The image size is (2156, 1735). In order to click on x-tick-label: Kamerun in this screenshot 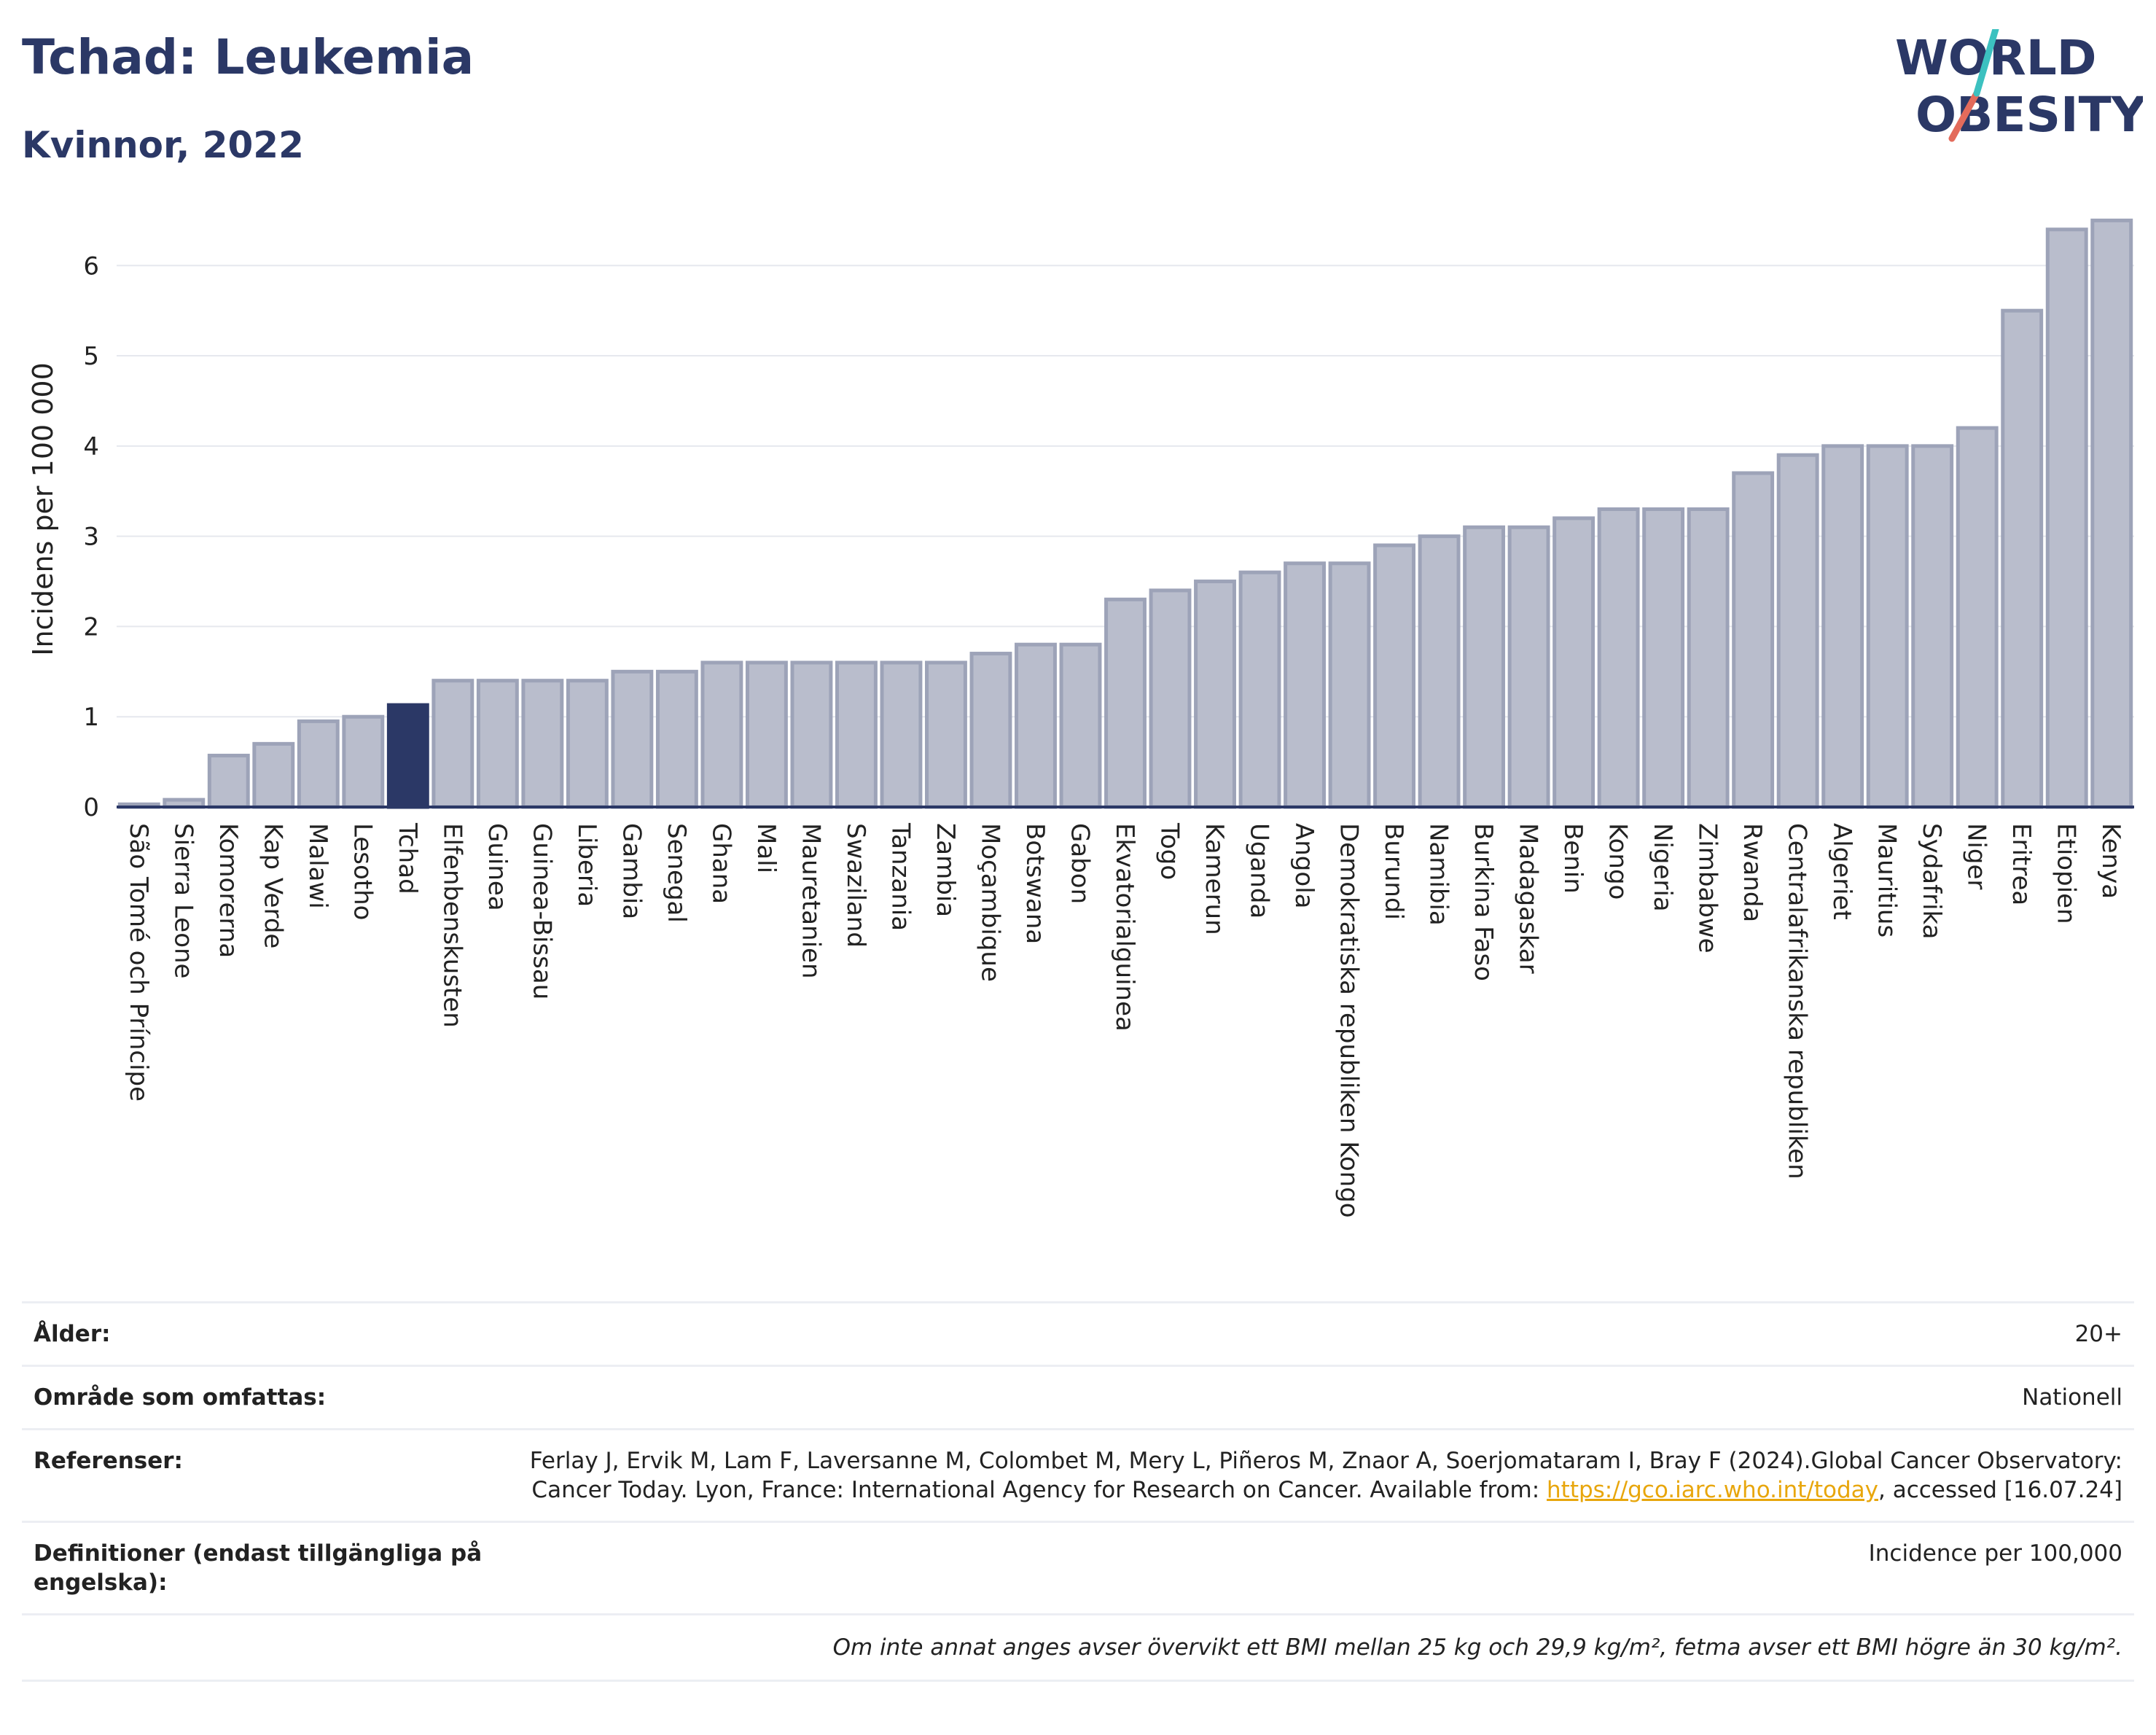, I will do `click(1215, 879)`.